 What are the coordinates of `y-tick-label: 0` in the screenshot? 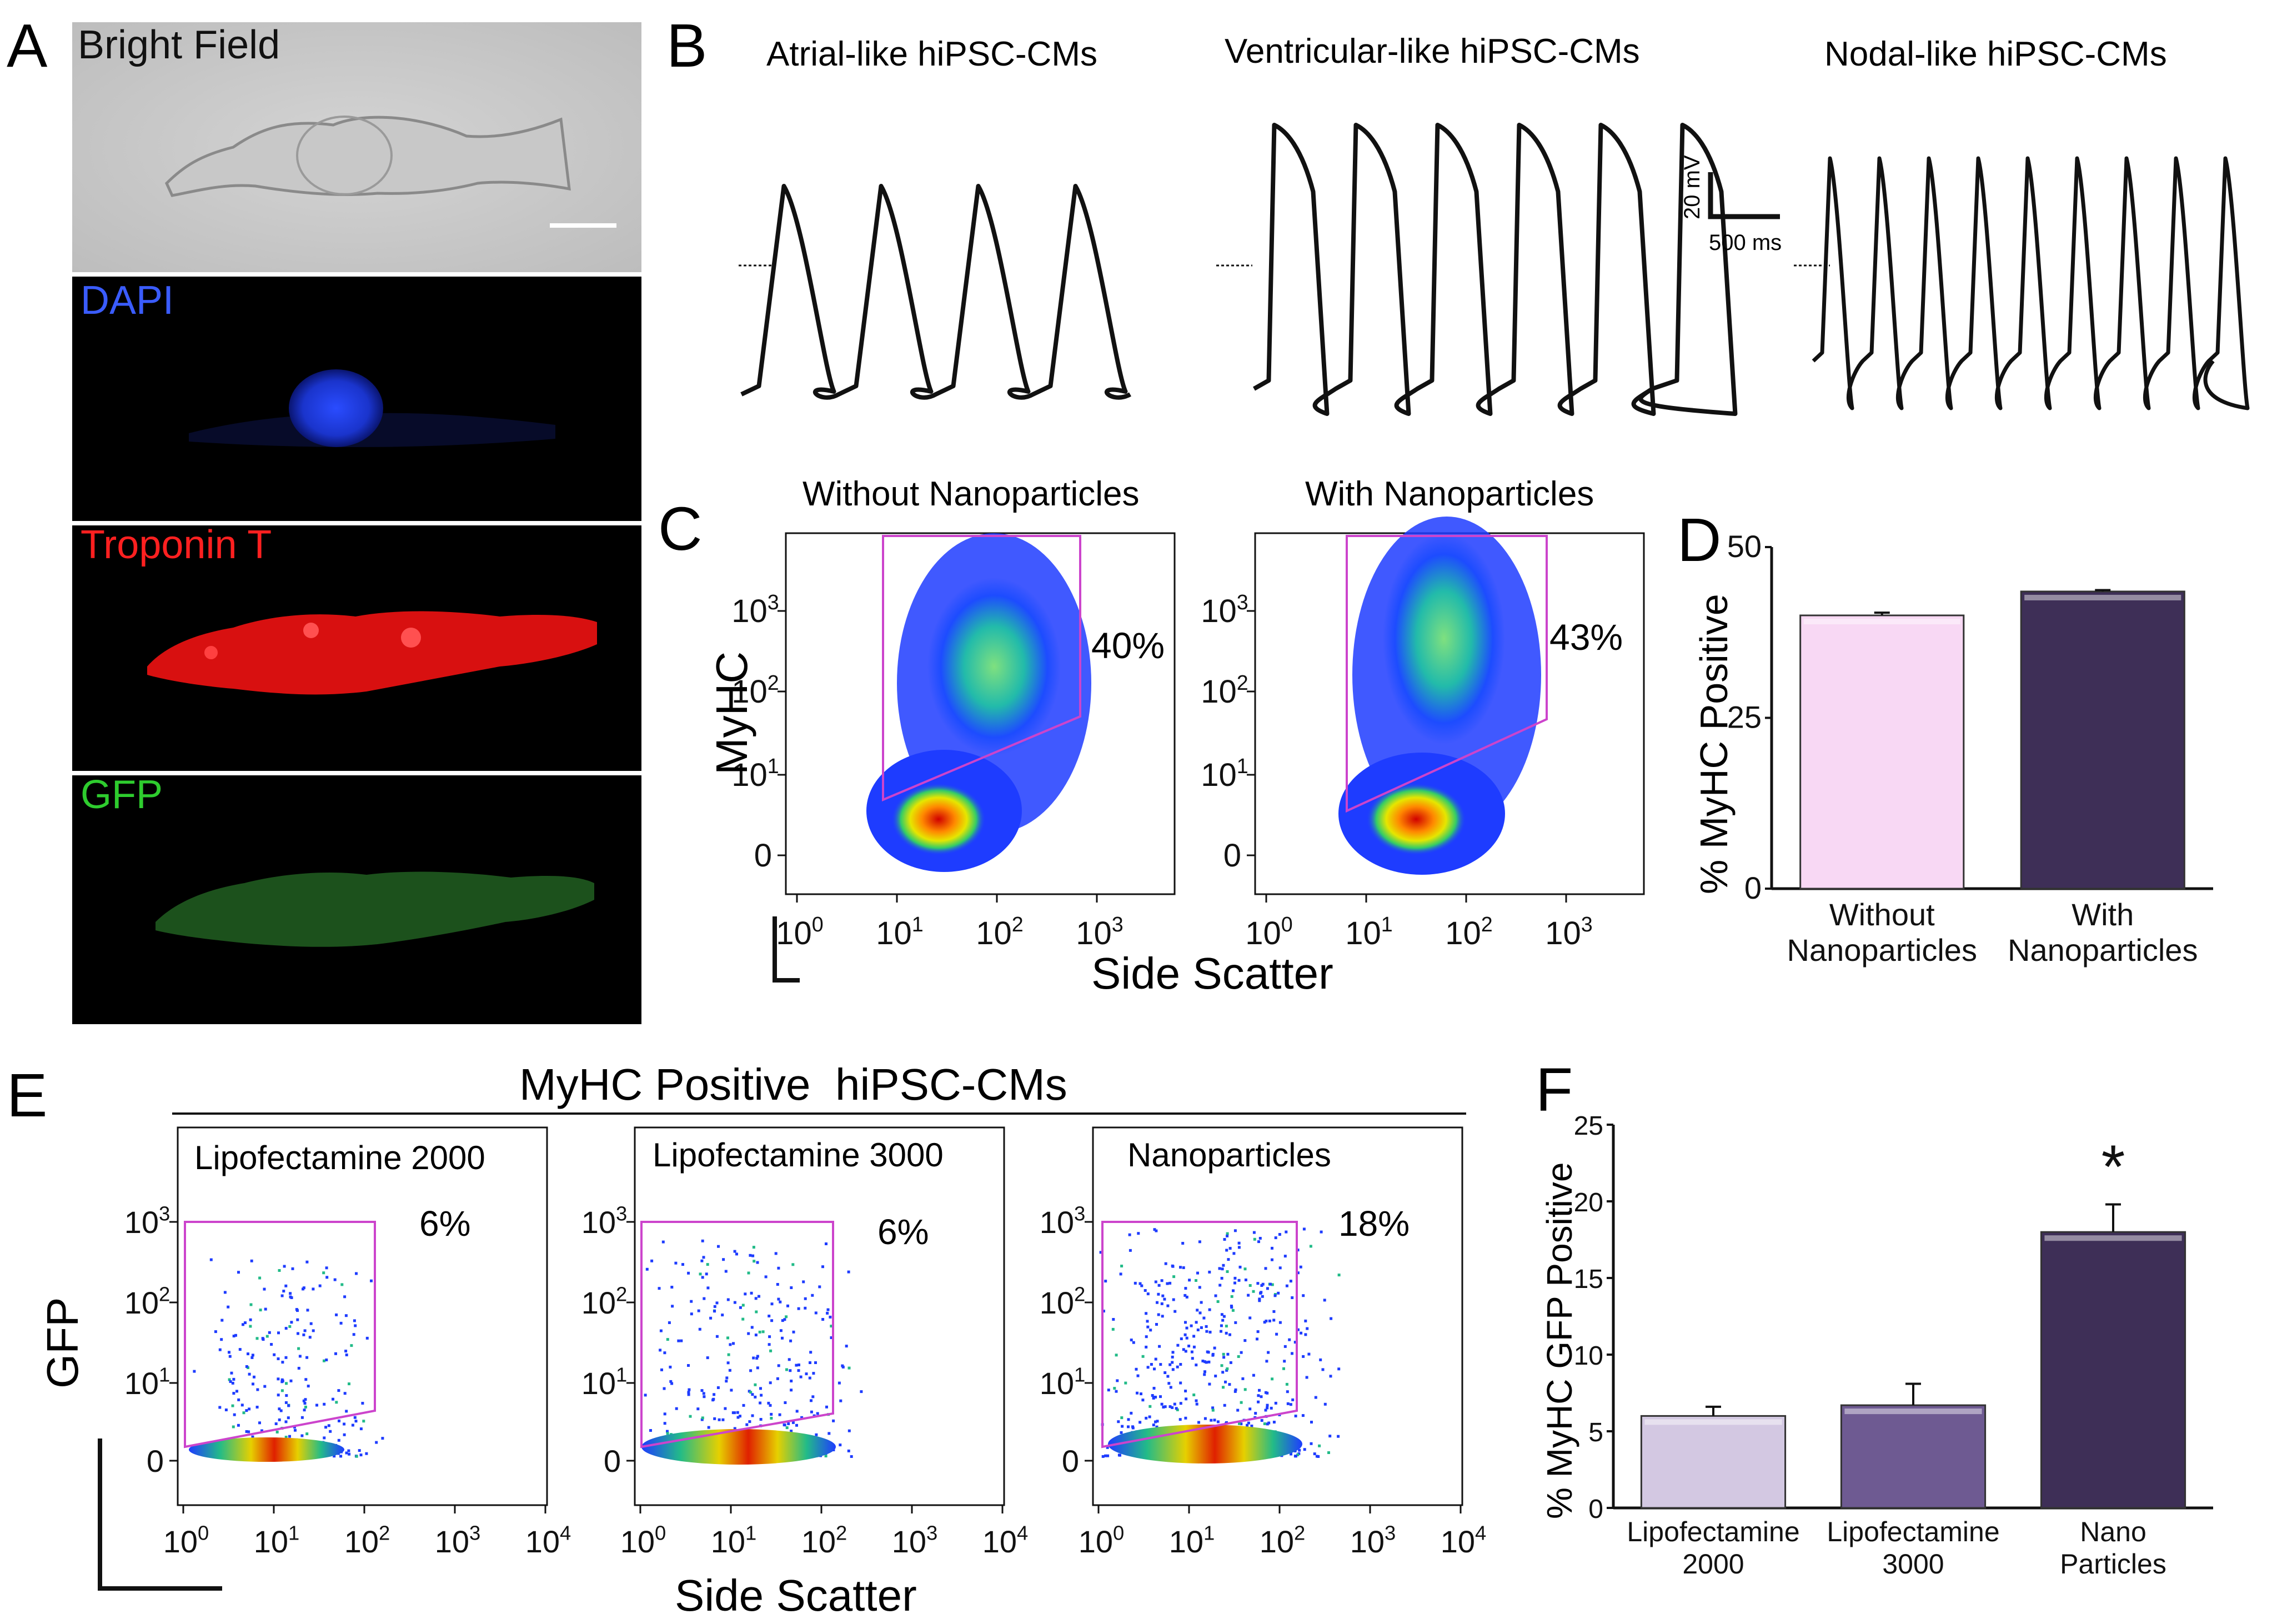 It's located at (612, 1460).